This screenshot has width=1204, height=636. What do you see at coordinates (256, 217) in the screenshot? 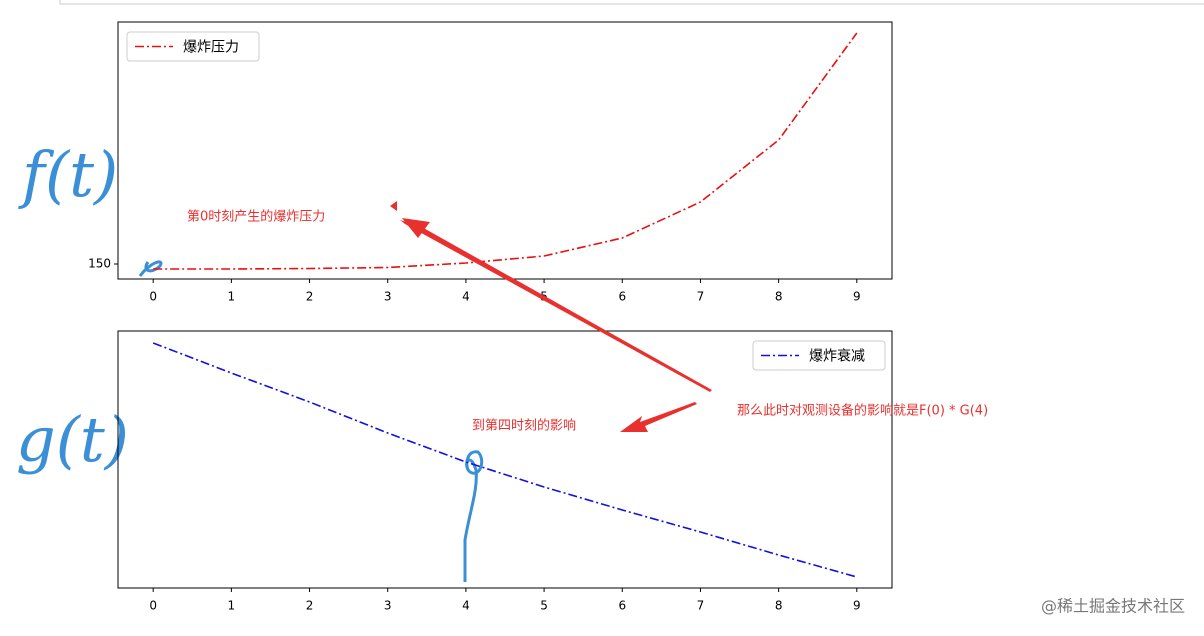
I see `note: 第0时刻产生的爆炸压力` at bounding box center [256, 217].